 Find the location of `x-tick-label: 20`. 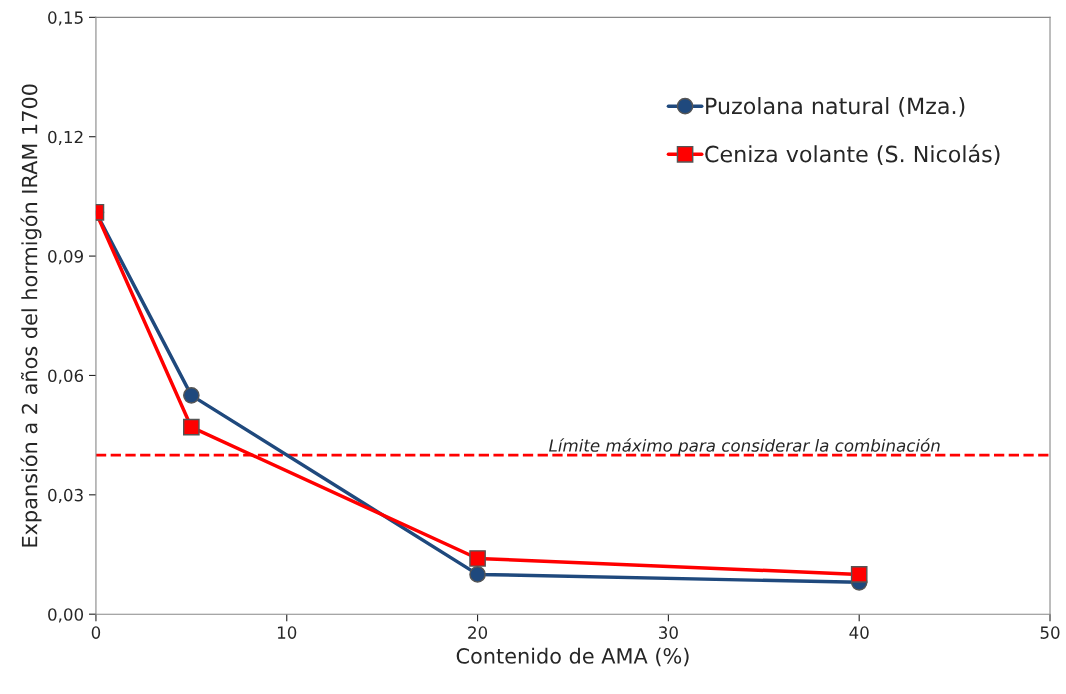

x-tick-label: 20 is located at coordinates (478, 632).